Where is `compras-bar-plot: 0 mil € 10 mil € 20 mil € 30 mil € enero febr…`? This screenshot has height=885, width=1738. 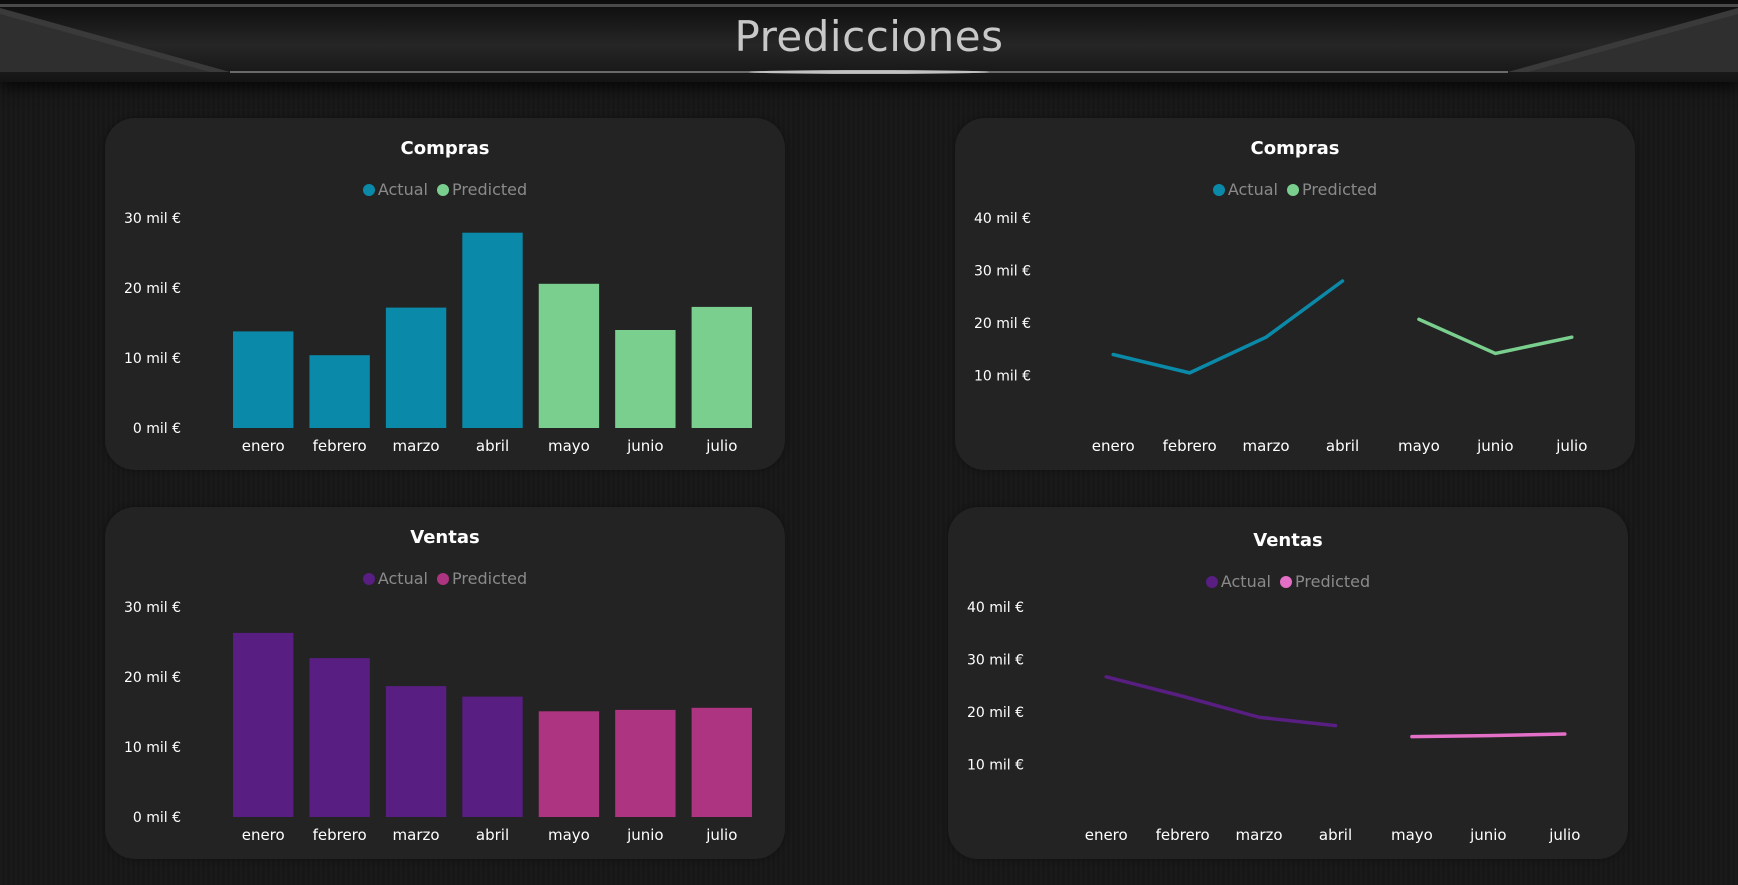 compras-bar-plot: 0 mil € 10 mil € 20 mil € 30 mil € enero febr… is located at coordinates (438, 333).